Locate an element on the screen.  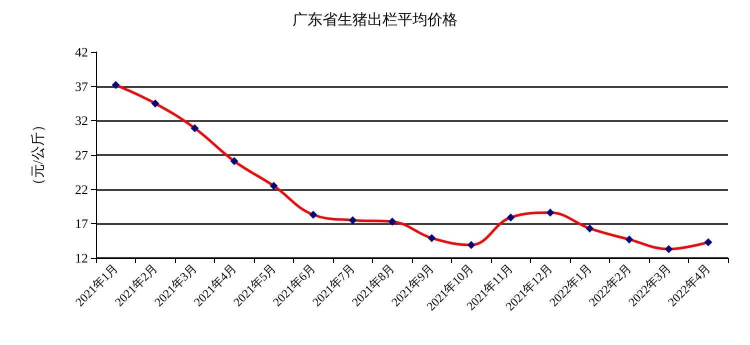
y-tick-label: 32 is located at coordinates (81, 120).